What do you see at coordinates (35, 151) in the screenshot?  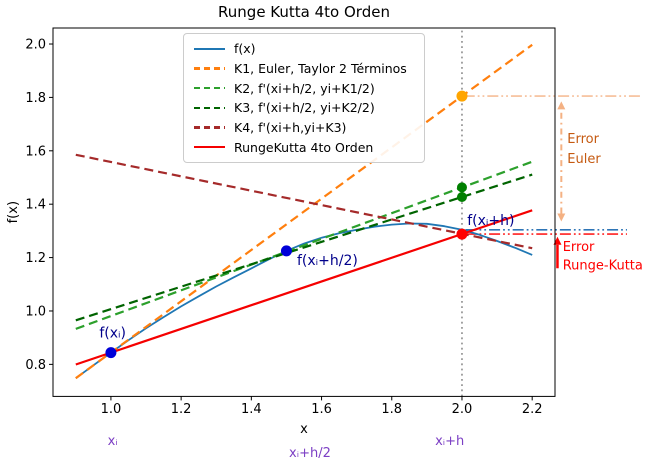 I see `y-tick-label: 1.6` at bounding box center [35, 151].